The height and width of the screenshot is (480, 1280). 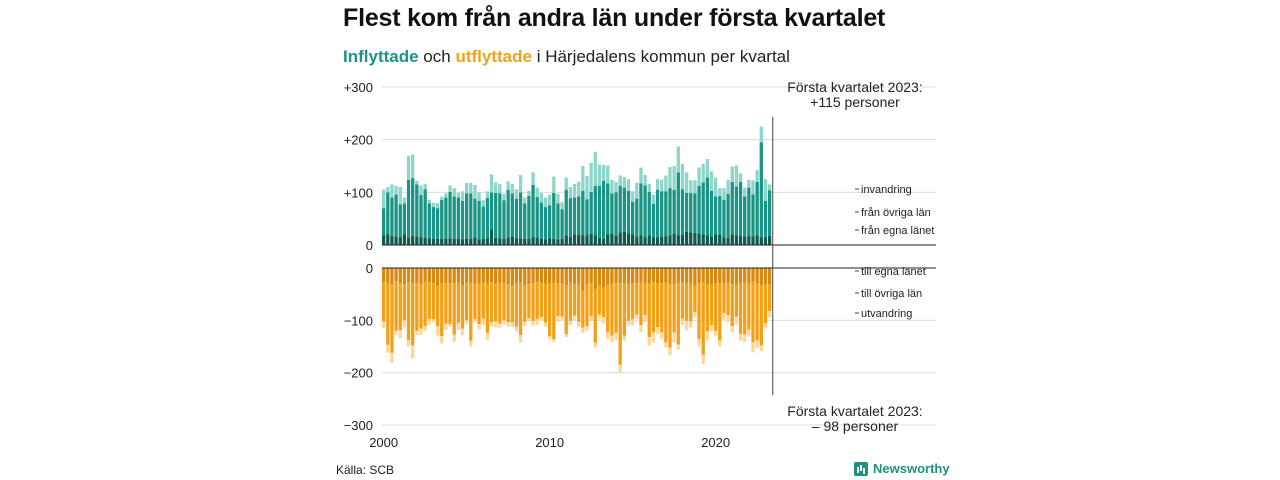 What do you see at coordinates (549, 442) in the screenshot?
I see `x-tick-label: 2010` at bounding box center [549, 442].